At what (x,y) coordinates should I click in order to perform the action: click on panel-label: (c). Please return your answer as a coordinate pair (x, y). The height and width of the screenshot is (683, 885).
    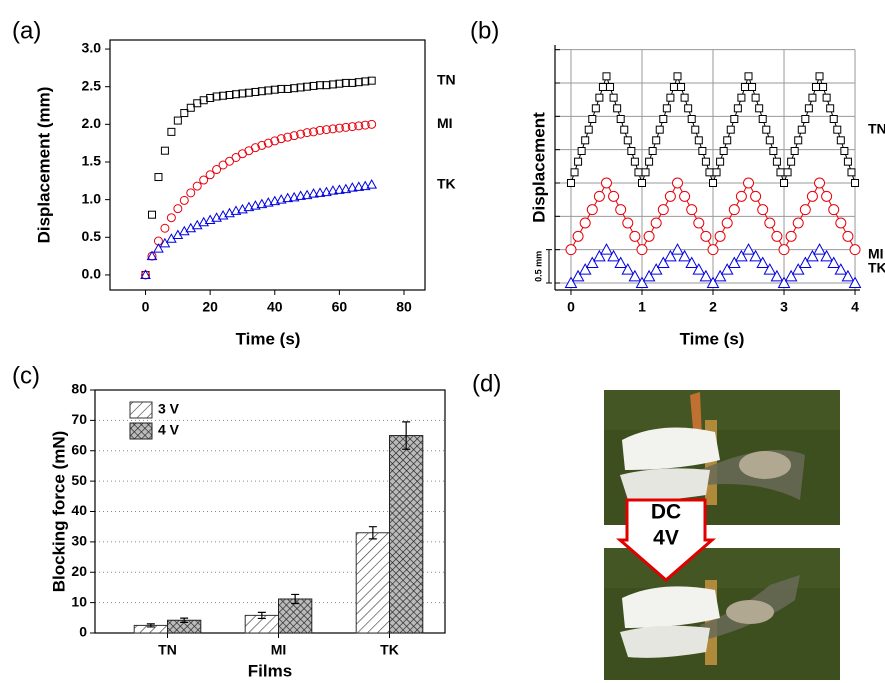
    Looking at the image, I should click on (26, 375).